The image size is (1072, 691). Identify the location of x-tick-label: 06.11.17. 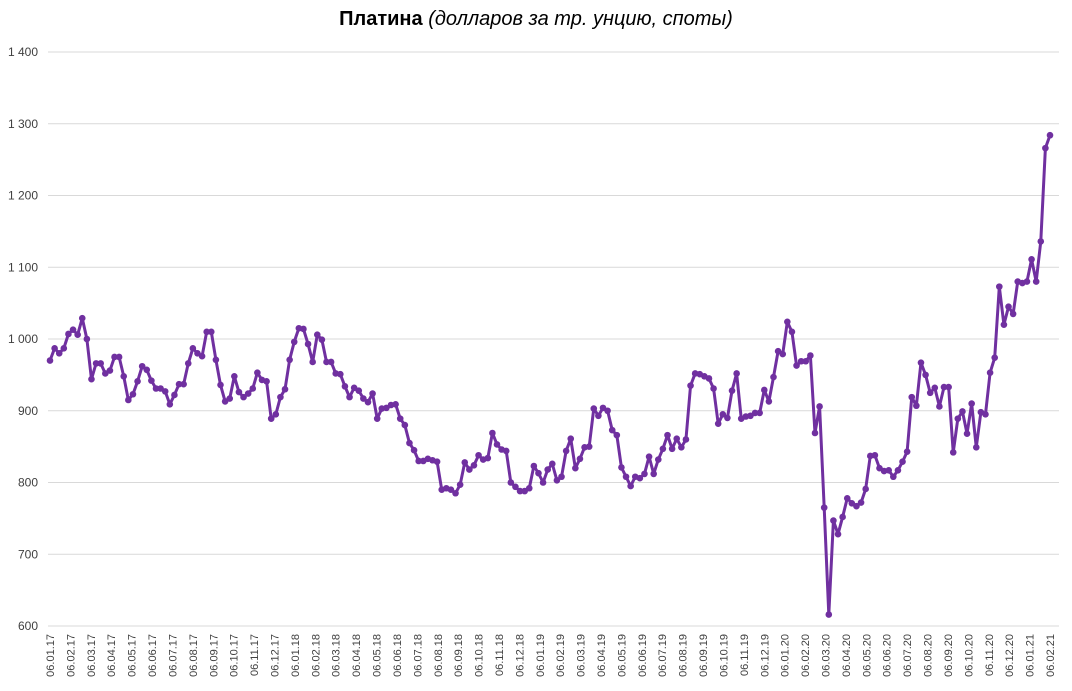
(255, 655).